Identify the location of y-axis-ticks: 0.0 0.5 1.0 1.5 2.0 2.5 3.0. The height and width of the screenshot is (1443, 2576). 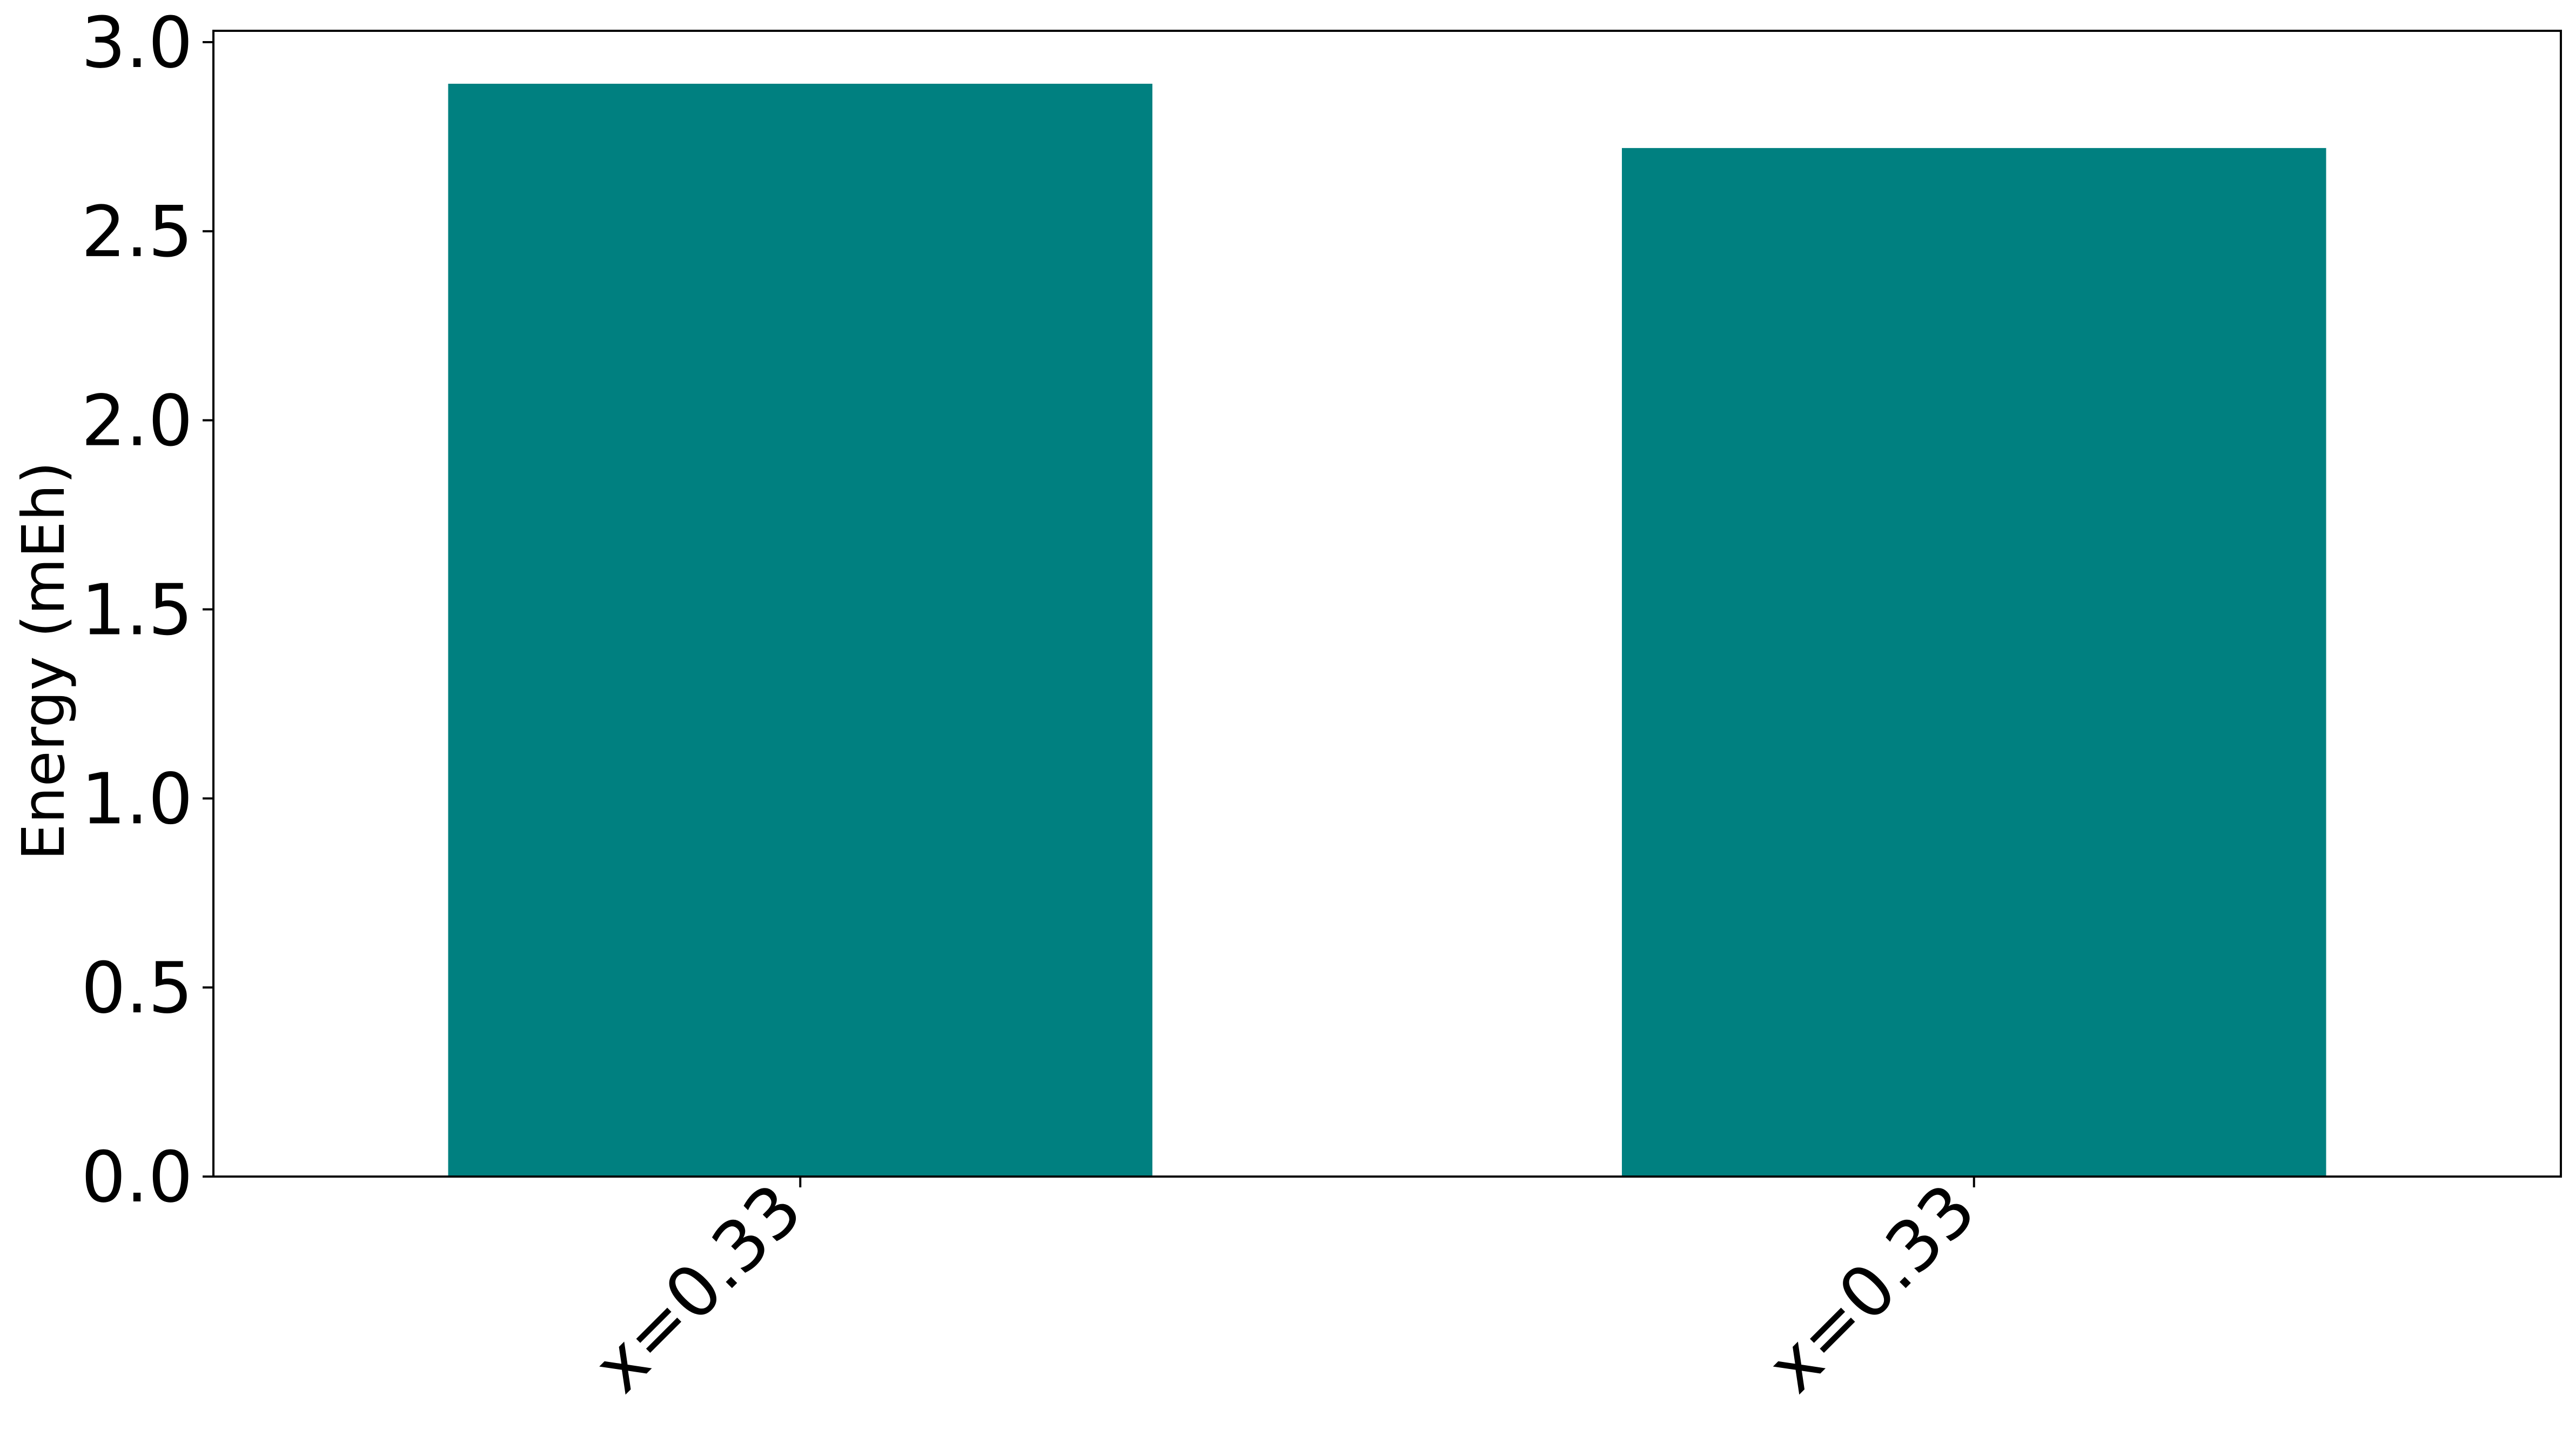
(147, 610).